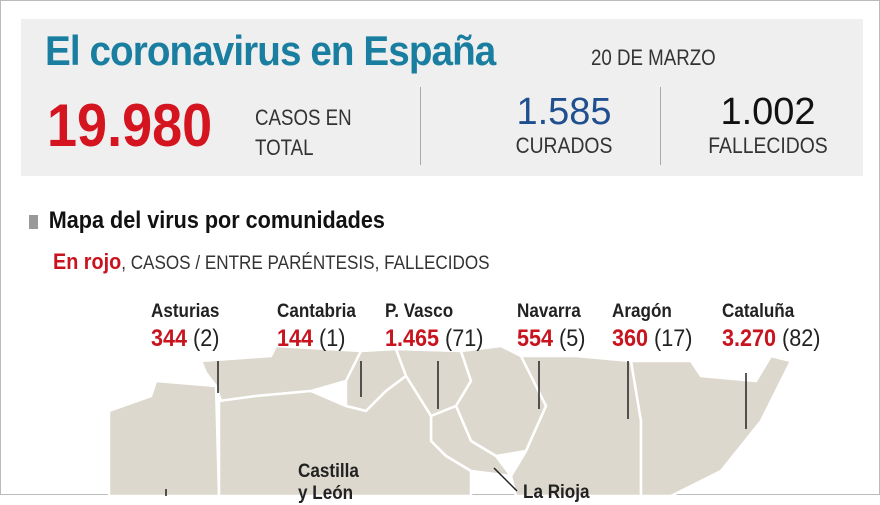 The image size is (880, 505). What do you see at coordinates (419, 311) in the screenshot?
I see `region-name: P. Vasco` at bounding box center [419, 311].